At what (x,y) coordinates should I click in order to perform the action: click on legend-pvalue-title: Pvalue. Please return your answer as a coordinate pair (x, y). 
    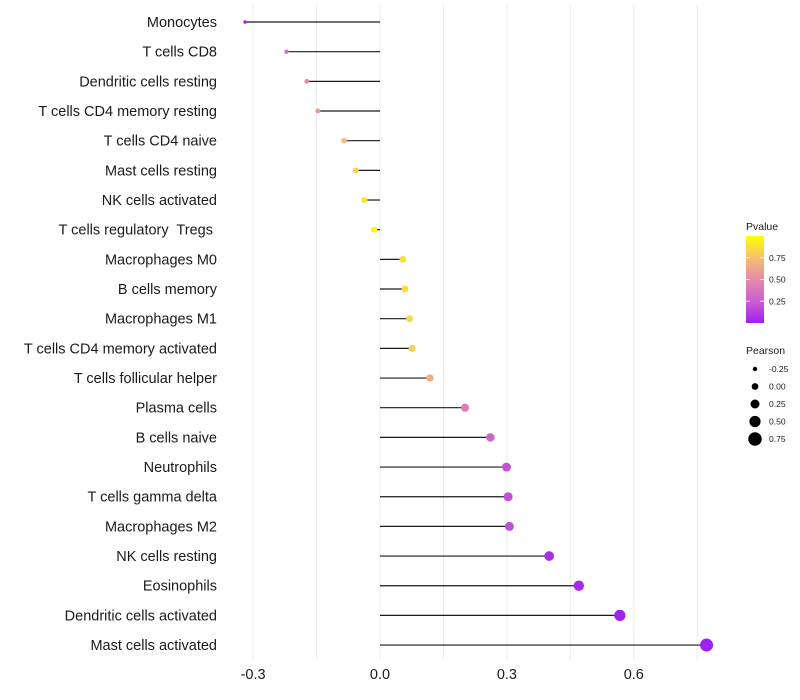
    Looking at the image, I should click on (762, 227).